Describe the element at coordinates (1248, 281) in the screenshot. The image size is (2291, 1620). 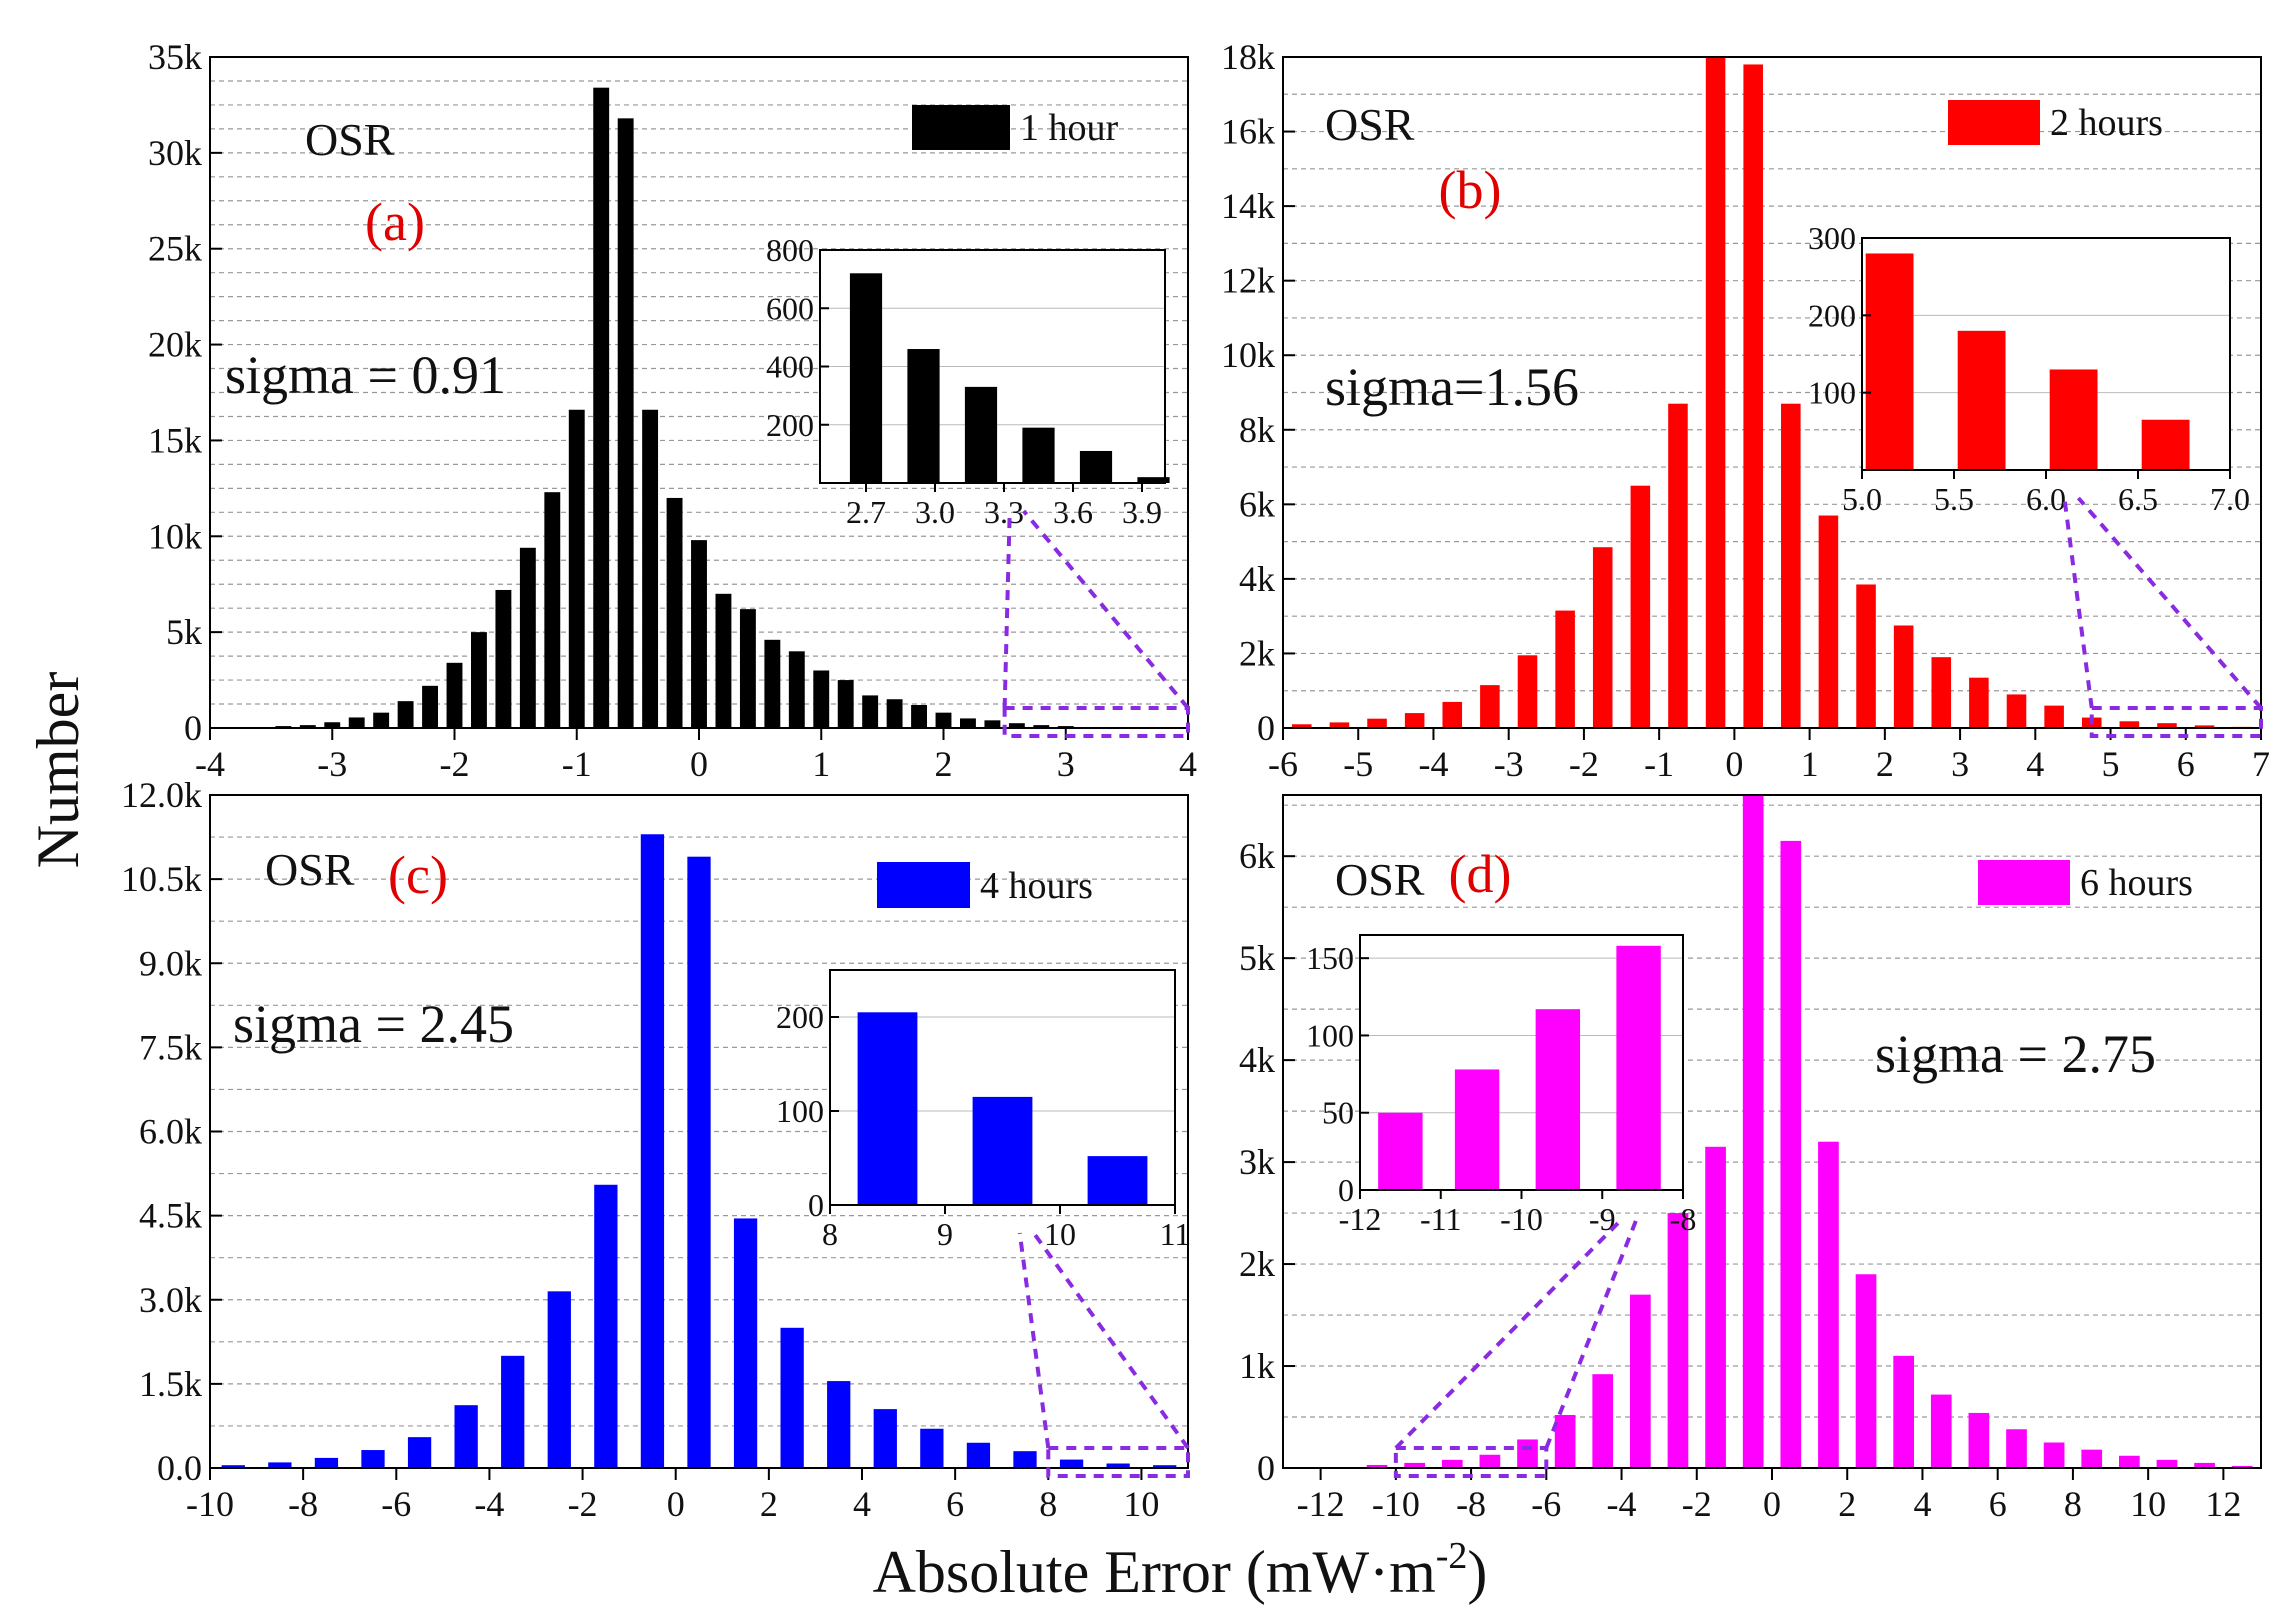
I see `y-tick-label: 12k` at that location.